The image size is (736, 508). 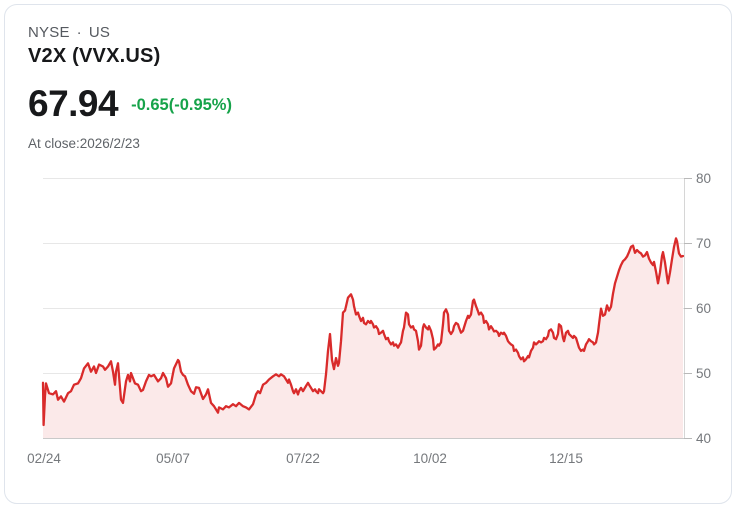 I want to click on x-tick-label-02-24: 02/24, so click(x=44, y=458).